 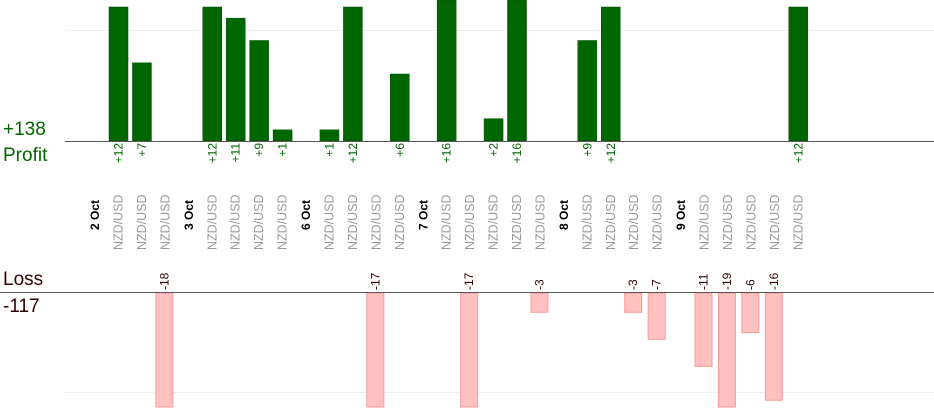 What do you see at coordinates (774, 281) in the screenshot?
I see `value-label: -16` at bounding box center [774, 281].